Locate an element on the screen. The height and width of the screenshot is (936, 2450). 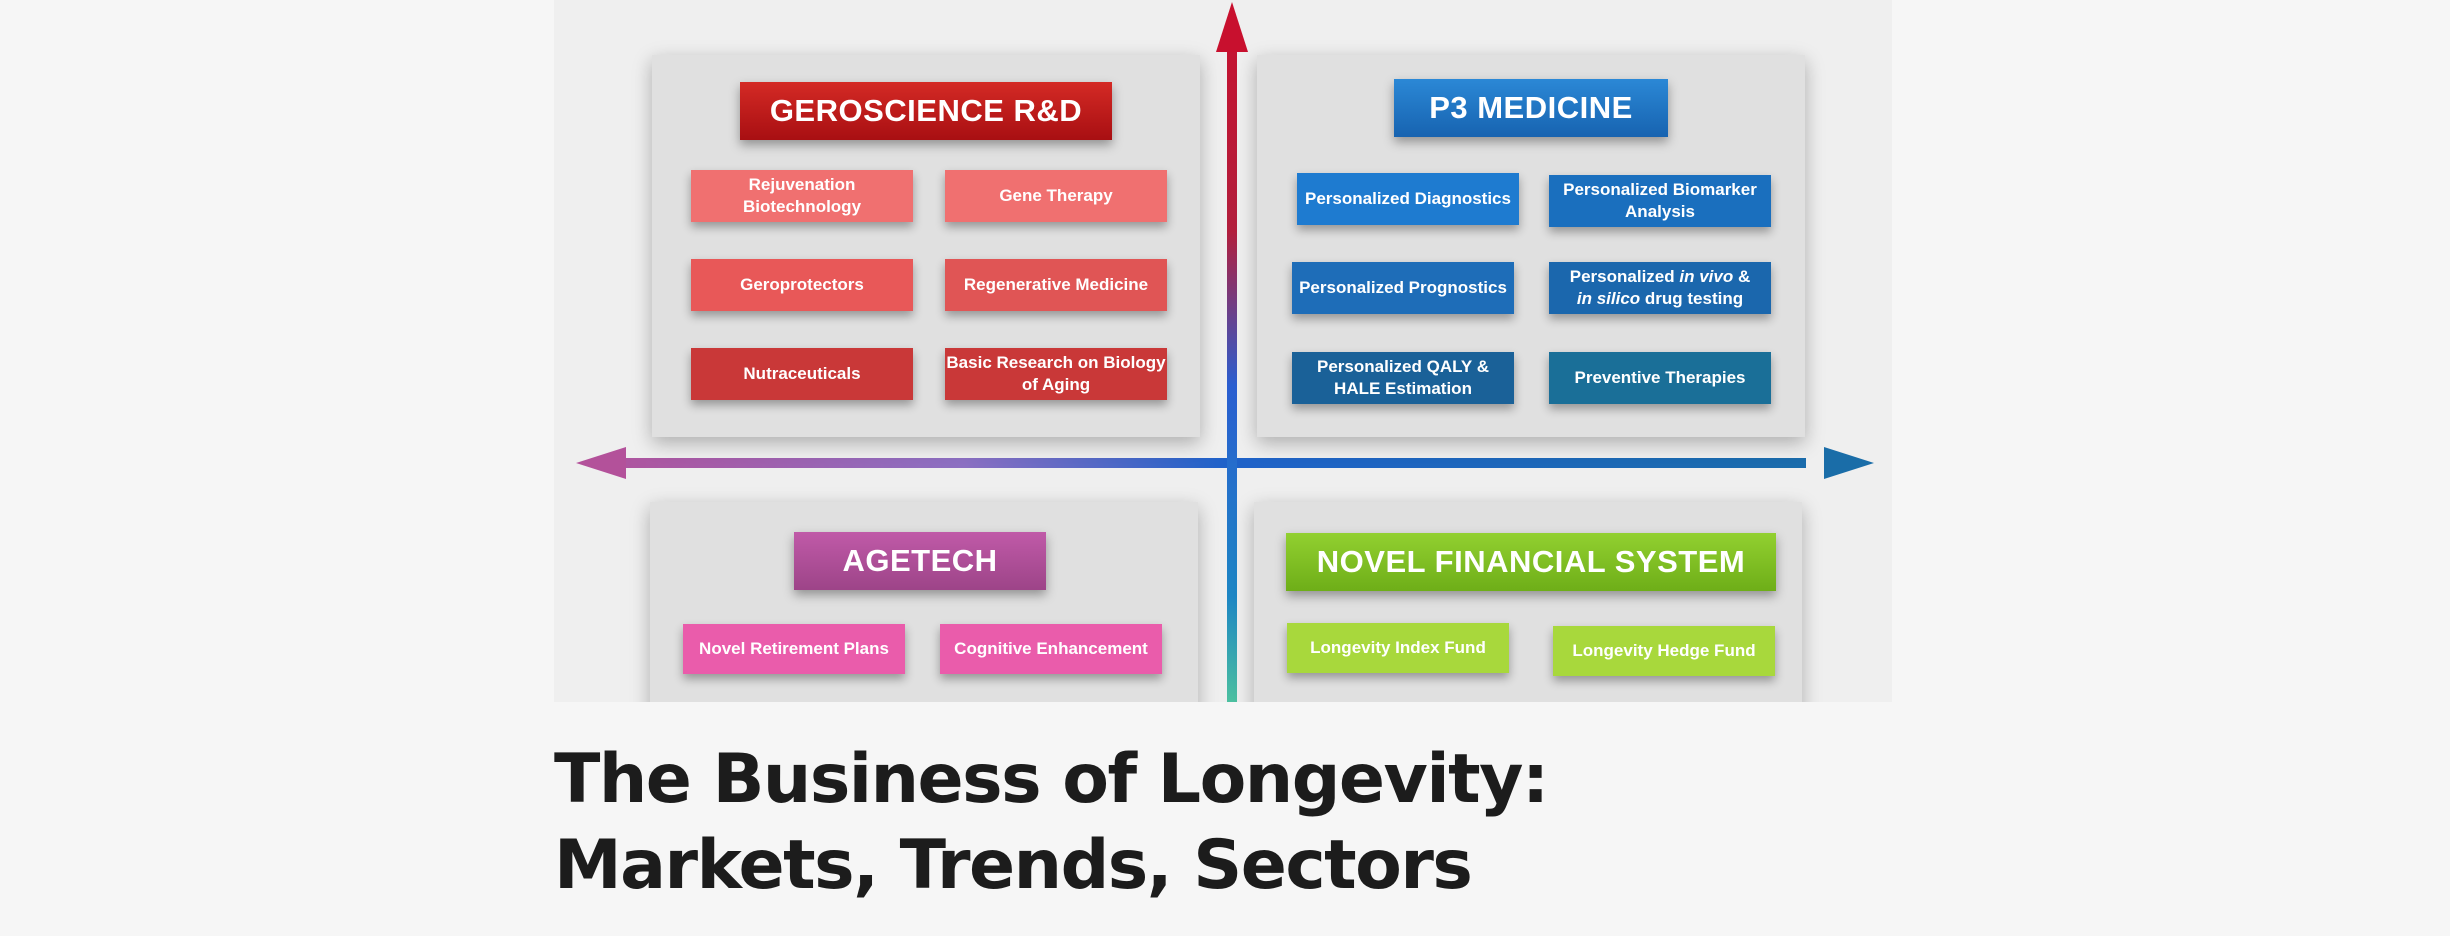
pill-geroprotectors: Geroprotectors is located at coordinates (802, 285).